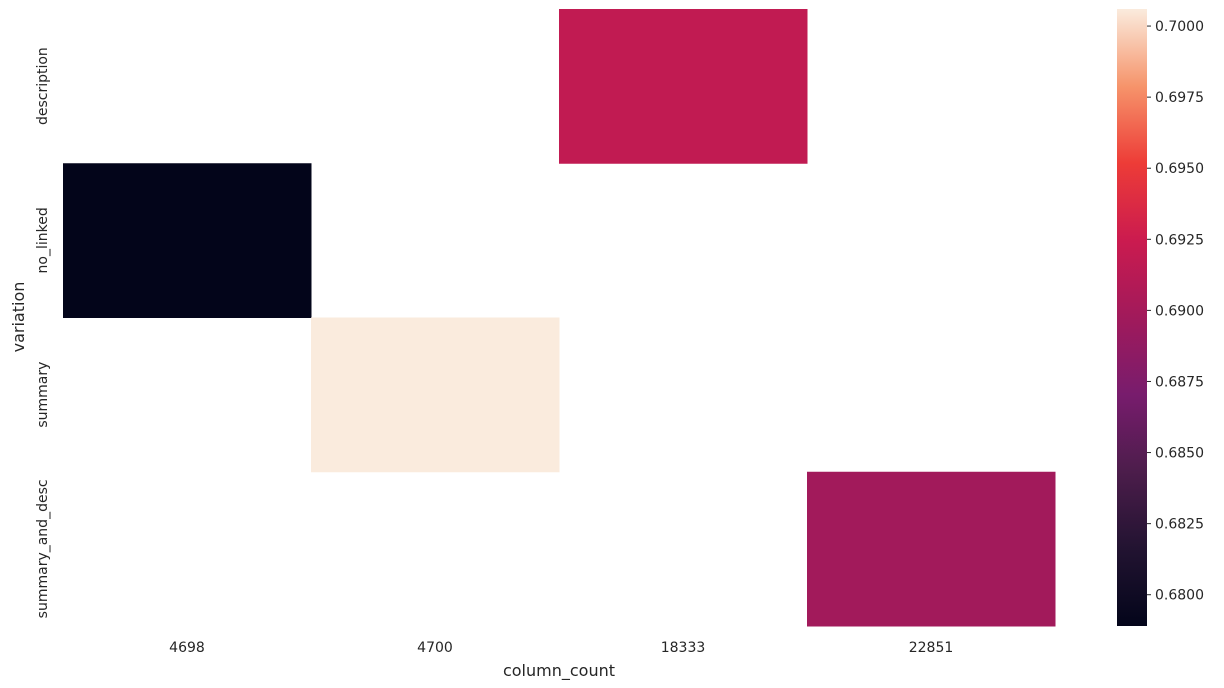 This screenshot has width=1224, height=688. I want to click on x-tick-label: 4698, so click(187, 648).